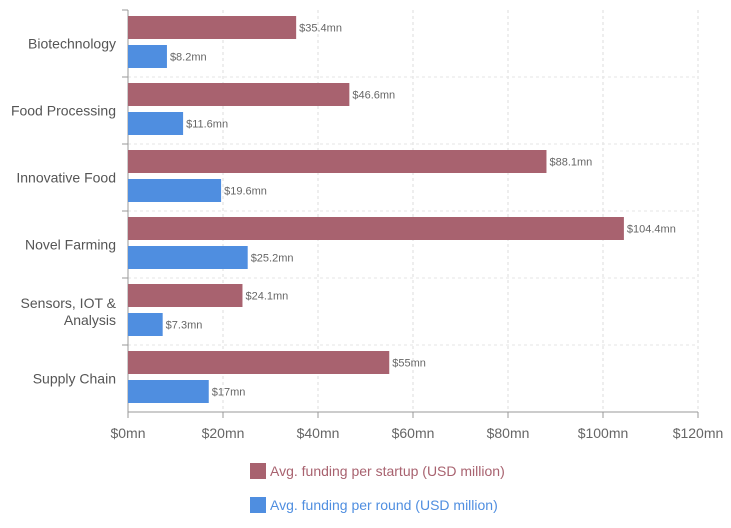 The height and width of the screenshot is (528, 731). What do you see at coordinates (207, 125) in the screenshot?
I see `data-label: $11.6mn` at bounding box center [207, 125].